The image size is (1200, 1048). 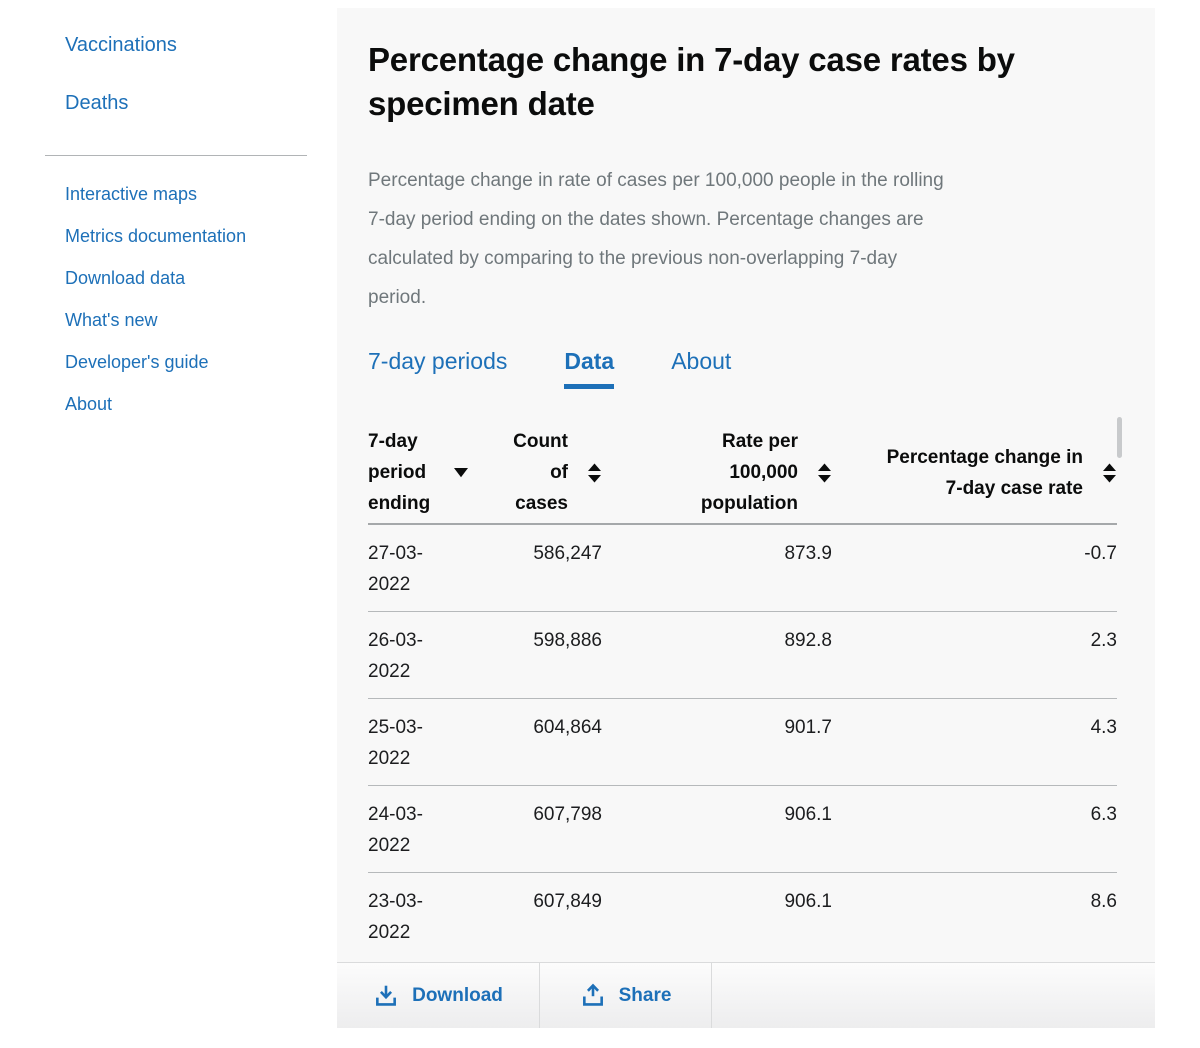 What do you see at coordinates (399, 472) in the screenshot?
I see `column-header-label: 7-day period ending` at bounding box center [399, 472].